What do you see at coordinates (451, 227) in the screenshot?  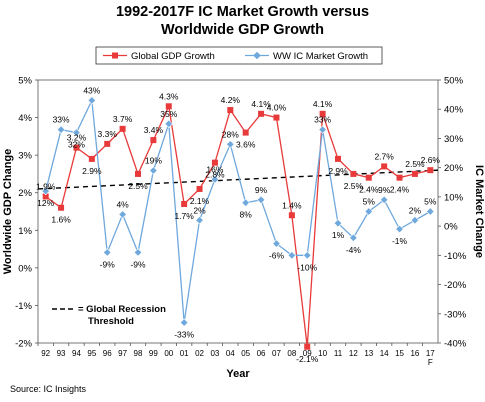 I see `right-axis-tick-label: 0%` at bounding box center [451, 227].